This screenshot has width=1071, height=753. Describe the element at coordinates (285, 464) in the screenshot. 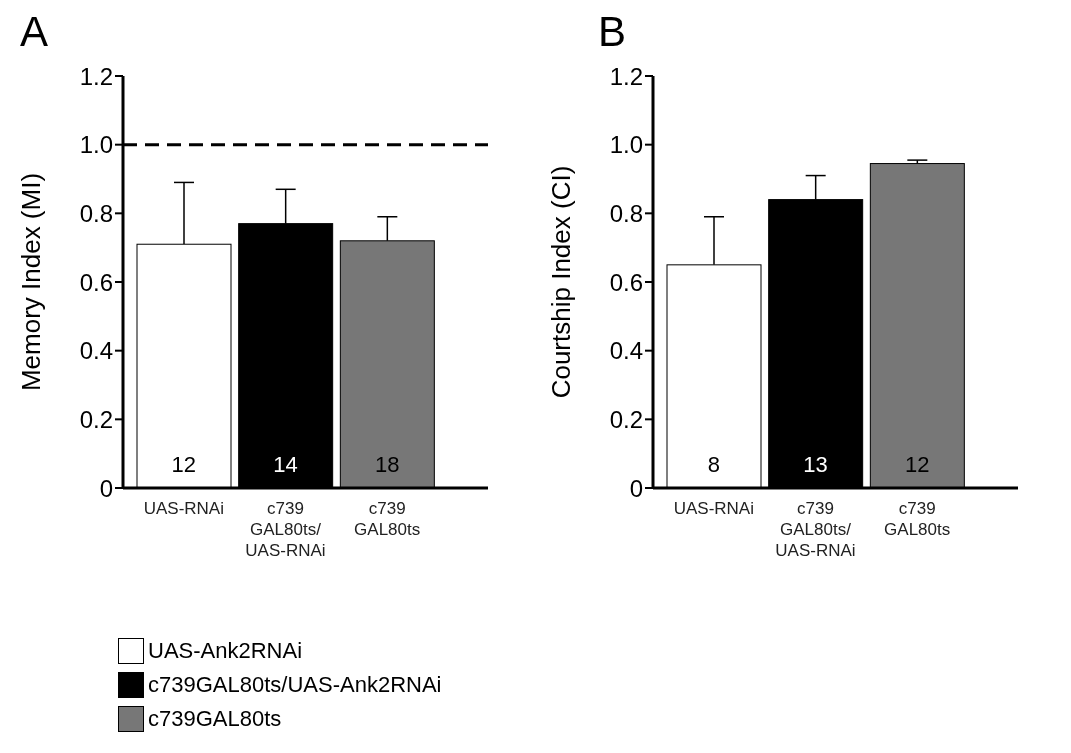

I see `annotation: 14` at that location.